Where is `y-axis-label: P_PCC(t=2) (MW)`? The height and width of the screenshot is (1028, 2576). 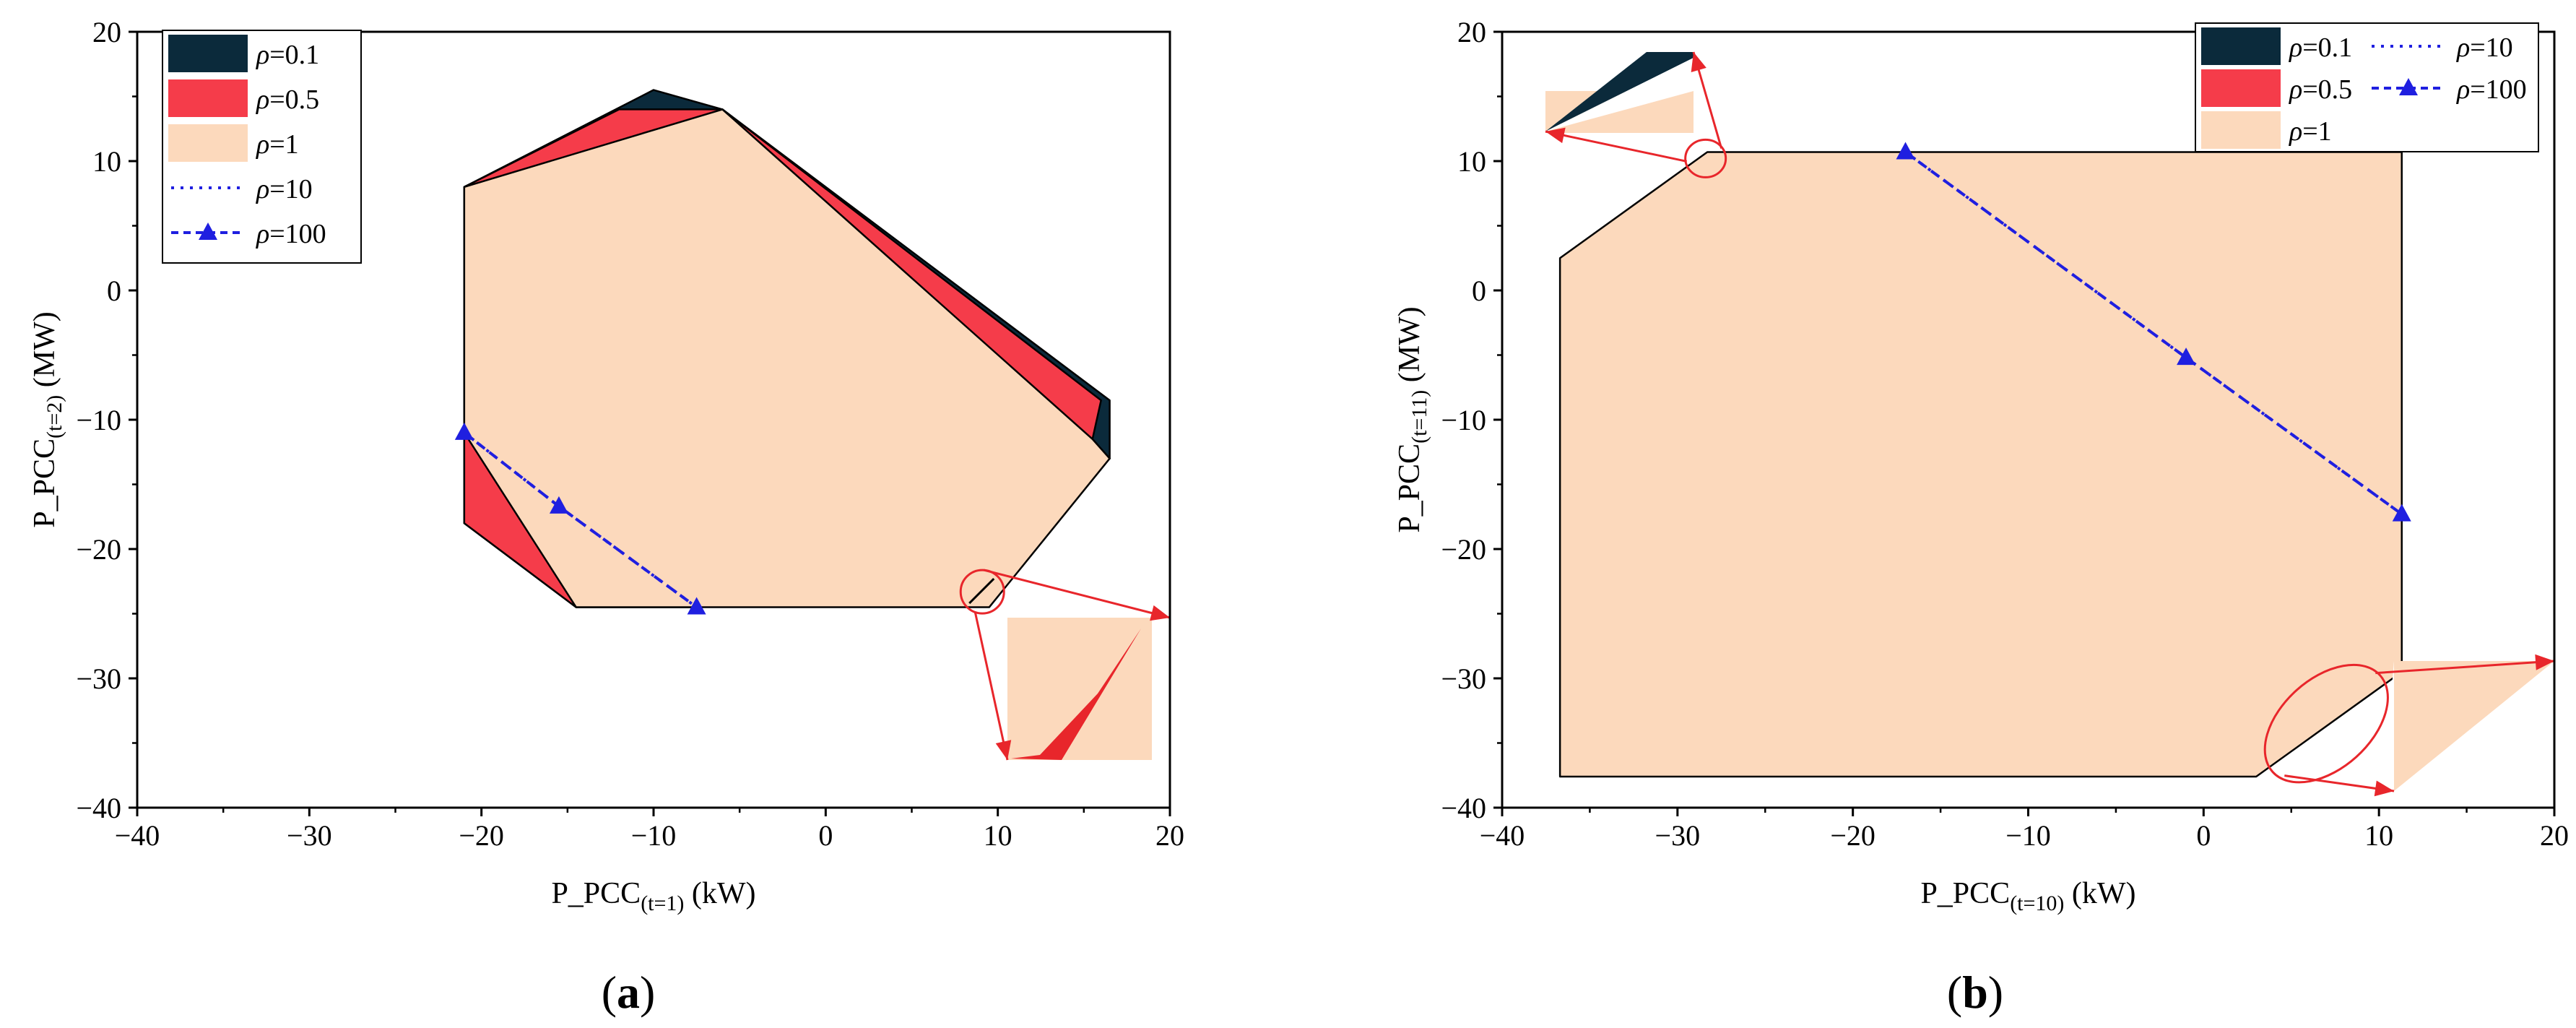 y-axis-label: P_PCC(t=2) (MW) is located at coordinates (47, 419).